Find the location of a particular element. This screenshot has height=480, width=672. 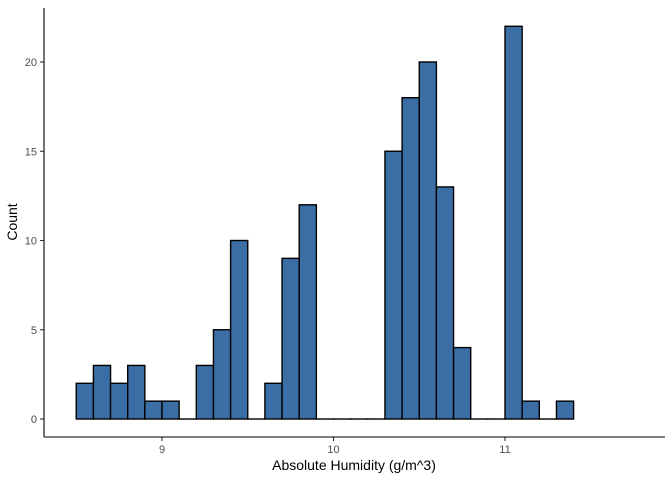

y-axis-title: Count is located at coordinates (12, 221).